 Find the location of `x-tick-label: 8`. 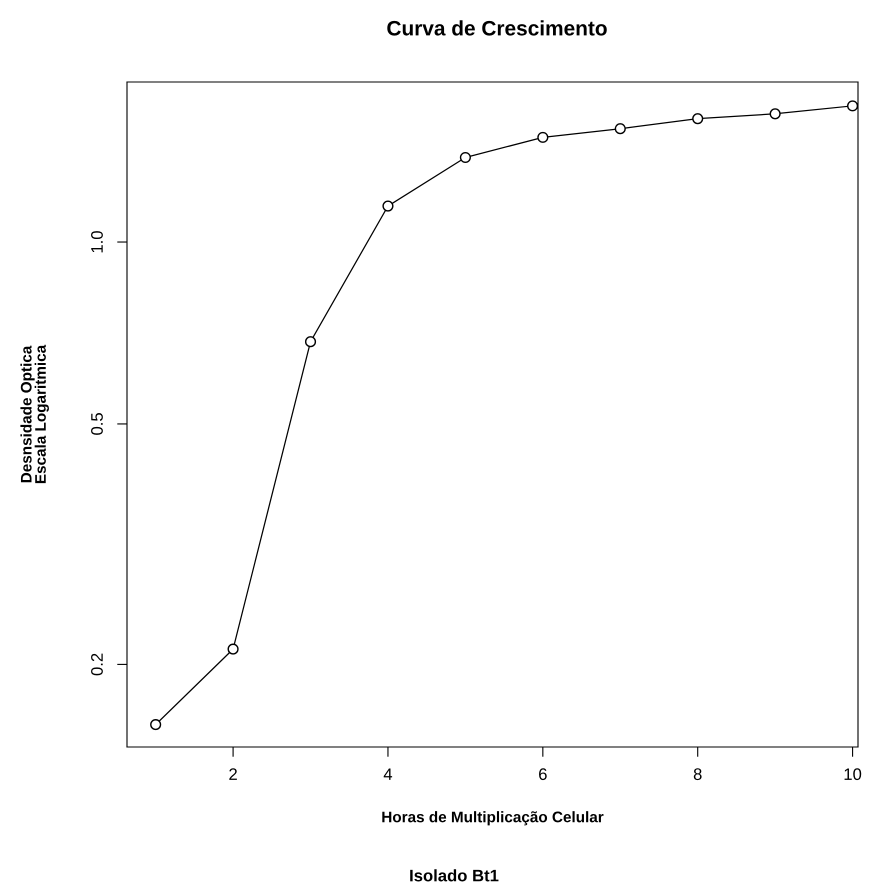

x-tick-label: 8 is located at coordinates (698, 774).